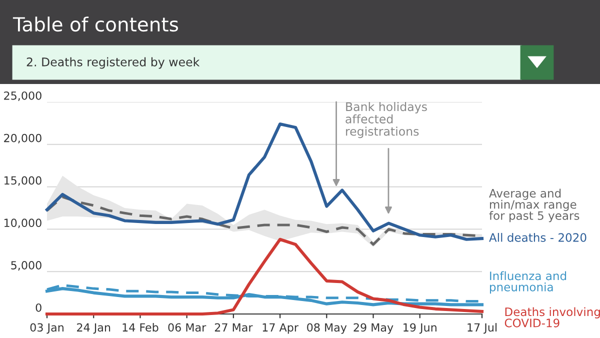 The width and height of the screenshot is (600, 338). I want to click on x-tick-label: 08 May, so click(327, 328).